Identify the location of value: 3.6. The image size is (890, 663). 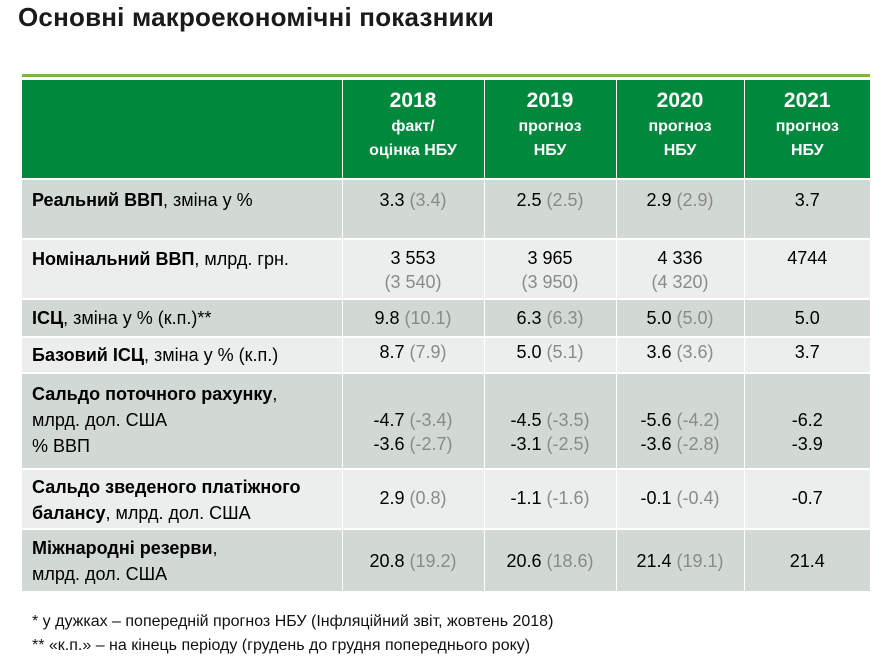
(659, 352).